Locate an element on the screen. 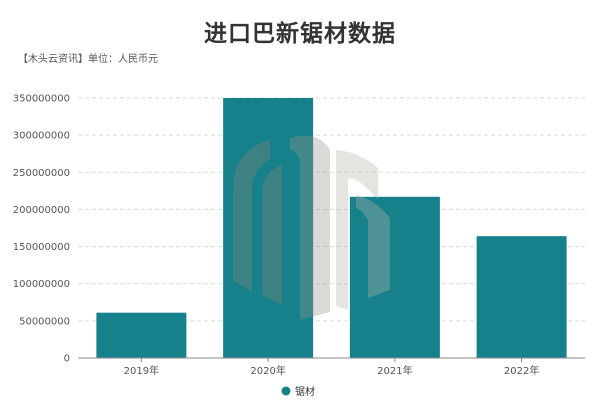  bar-2019年 is located at coordinates (141, 335).